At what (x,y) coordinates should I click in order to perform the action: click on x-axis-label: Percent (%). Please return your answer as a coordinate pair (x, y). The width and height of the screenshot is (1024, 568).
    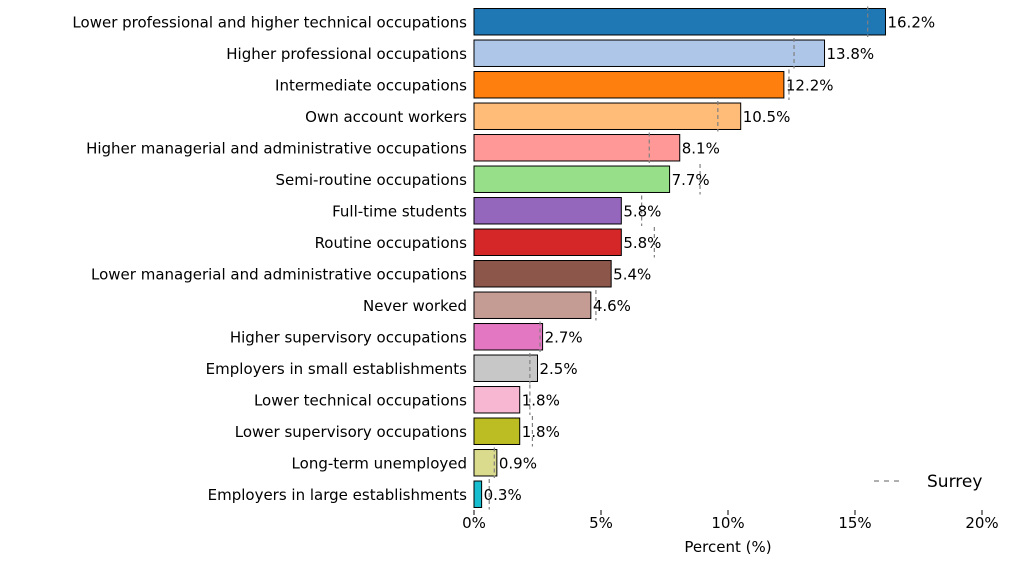
    Looking at the image, I should click on (727, 547).